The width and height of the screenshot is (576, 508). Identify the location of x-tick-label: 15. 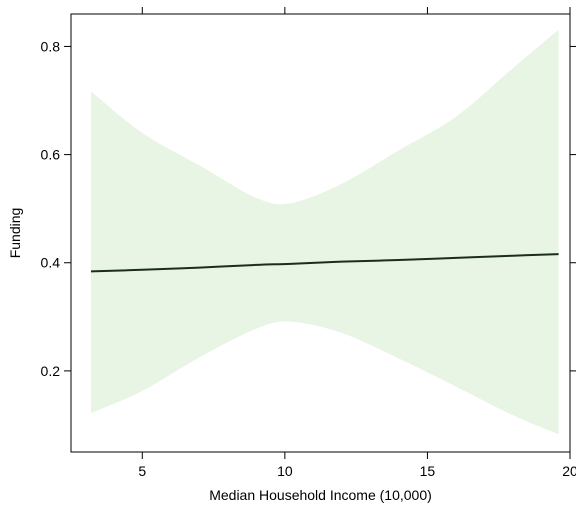
(428, 471).